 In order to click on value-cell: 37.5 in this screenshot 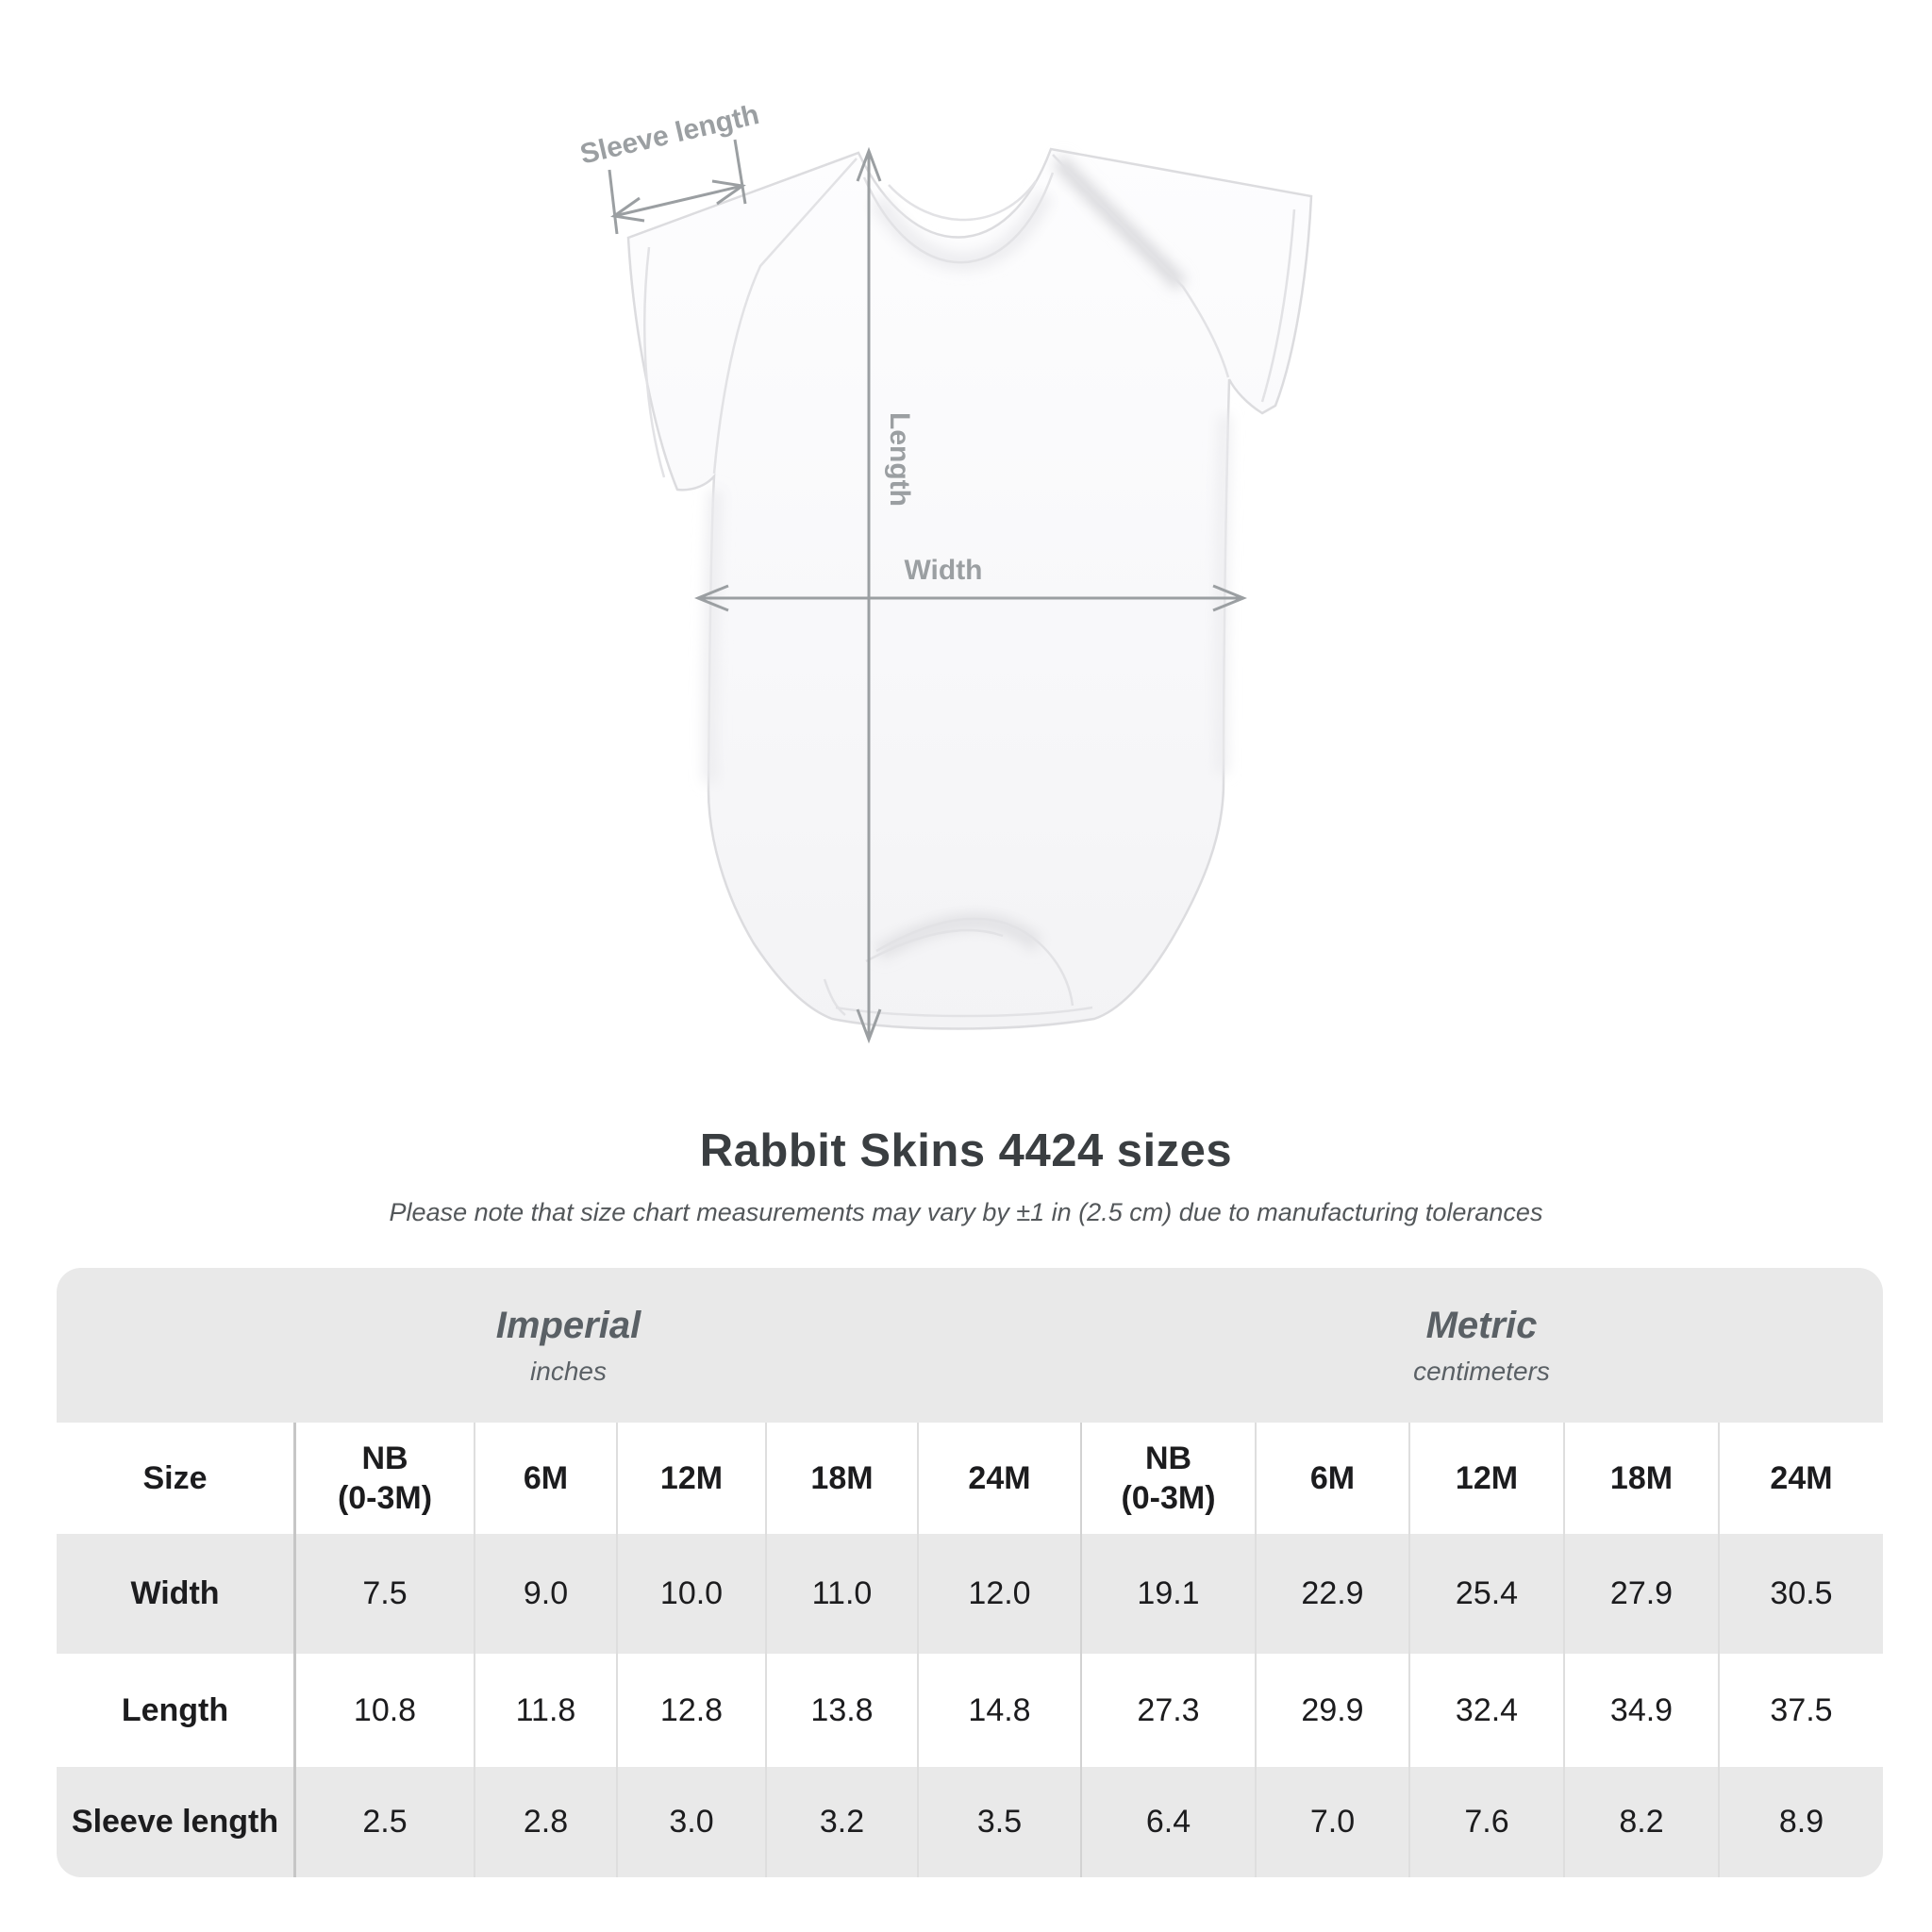, I will do `click(1800, 1711)`.